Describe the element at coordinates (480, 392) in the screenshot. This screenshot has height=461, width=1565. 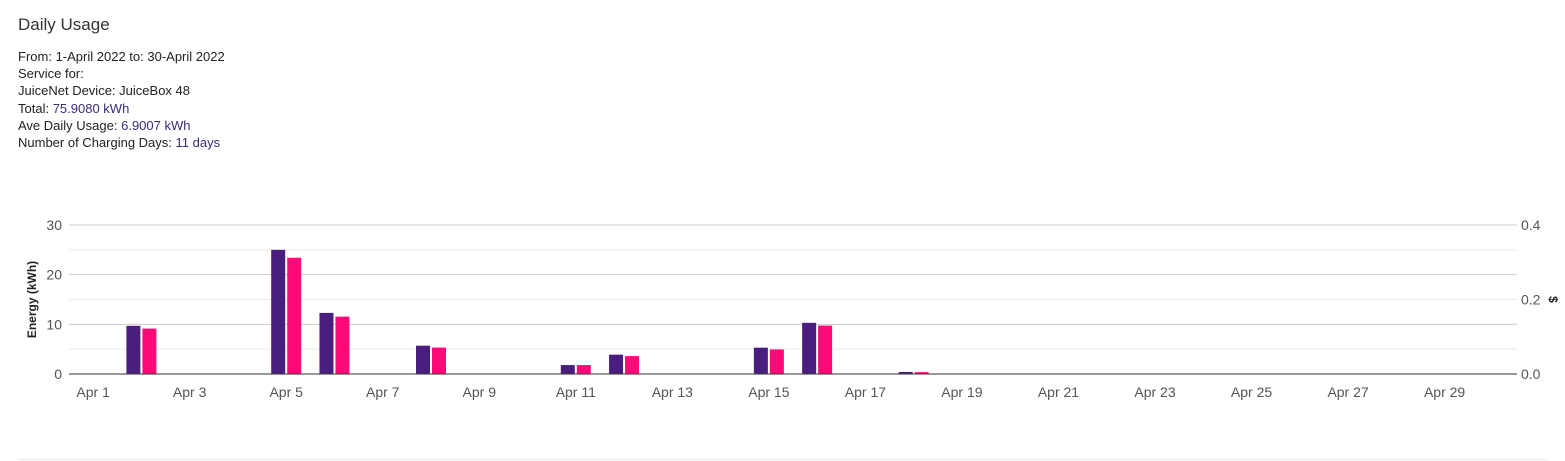
I see `x-tick-label: Apr 9` at that location.